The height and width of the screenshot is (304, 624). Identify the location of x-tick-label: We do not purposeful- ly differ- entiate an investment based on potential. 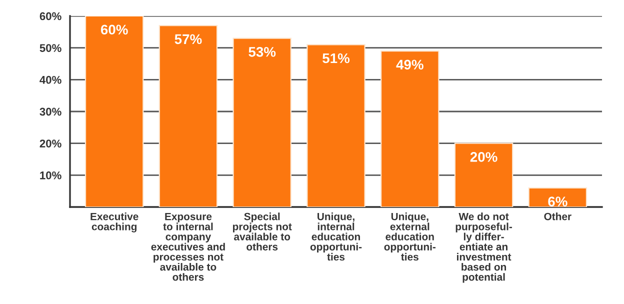
(484, 247).